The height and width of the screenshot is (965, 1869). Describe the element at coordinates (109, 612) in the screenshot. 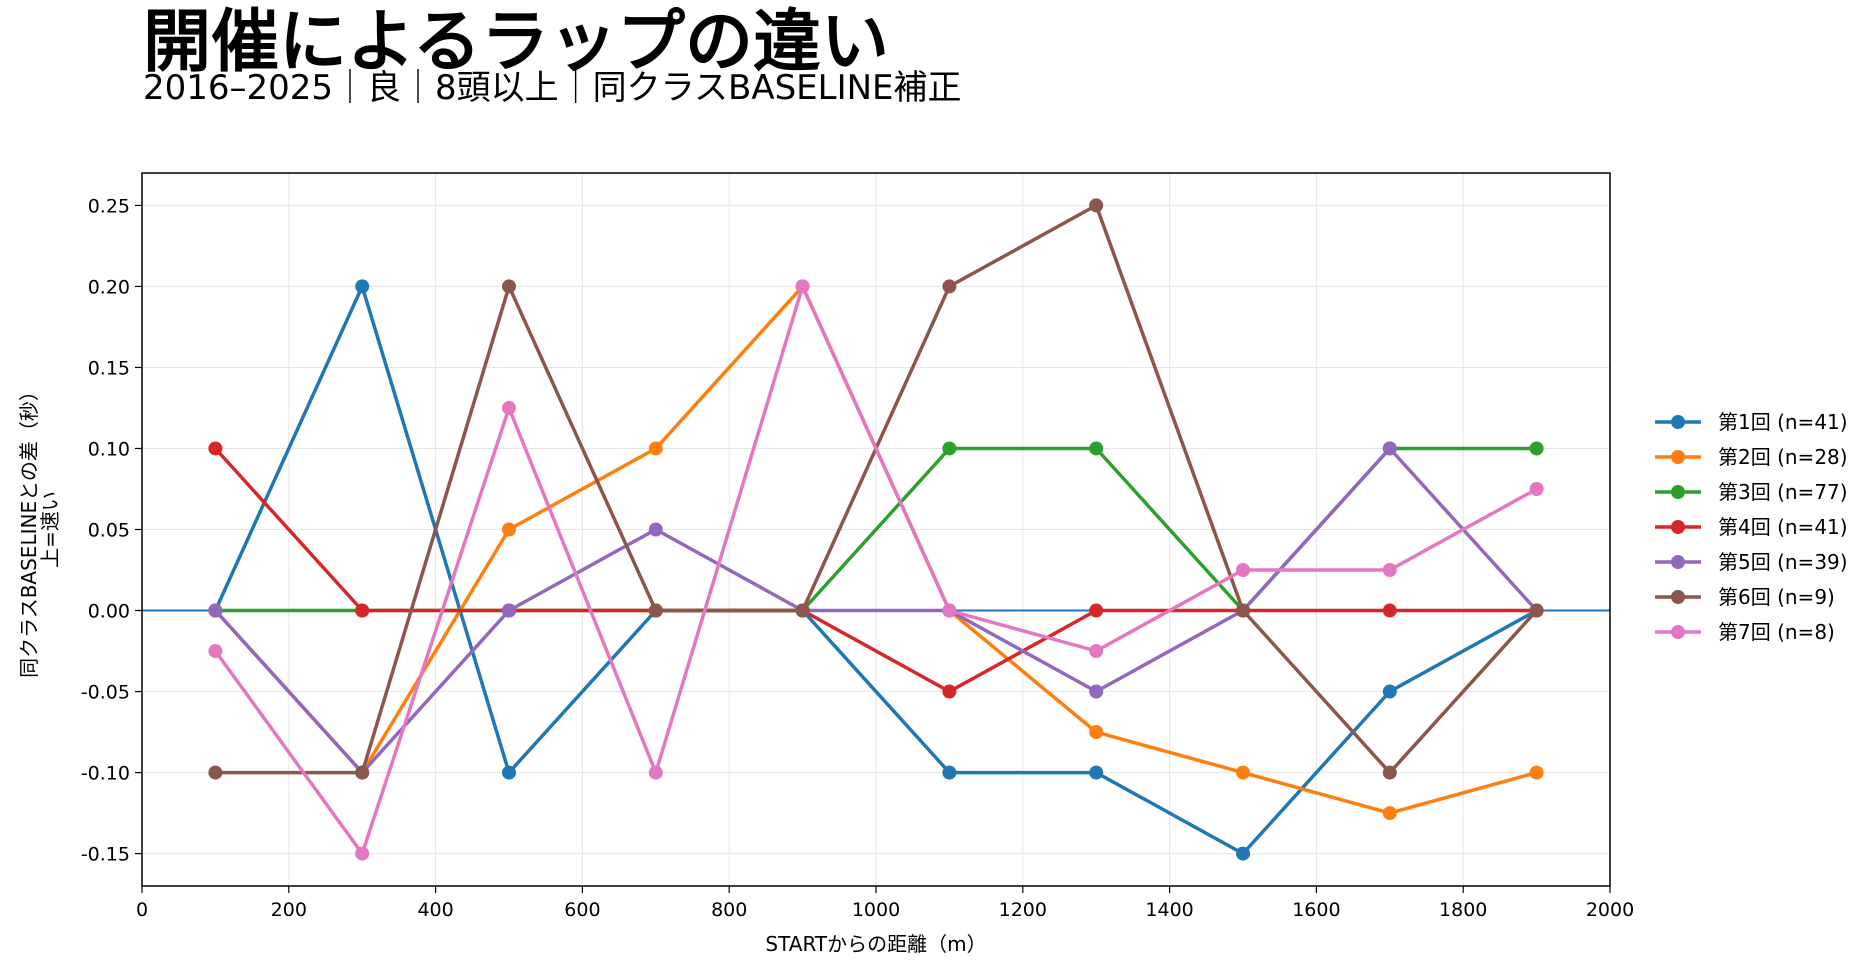

I see `y-tick-label: 0.00` at that location.